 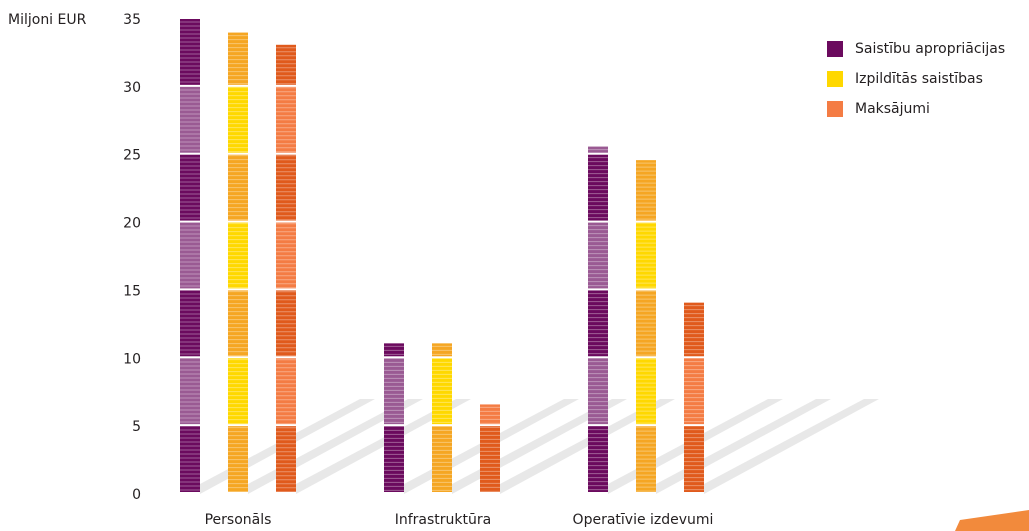 What do you see at coordinates (919, 79) in the screenshot?
I see `legend-label: Izpildītās saistības` at bounding box center [919, 79].